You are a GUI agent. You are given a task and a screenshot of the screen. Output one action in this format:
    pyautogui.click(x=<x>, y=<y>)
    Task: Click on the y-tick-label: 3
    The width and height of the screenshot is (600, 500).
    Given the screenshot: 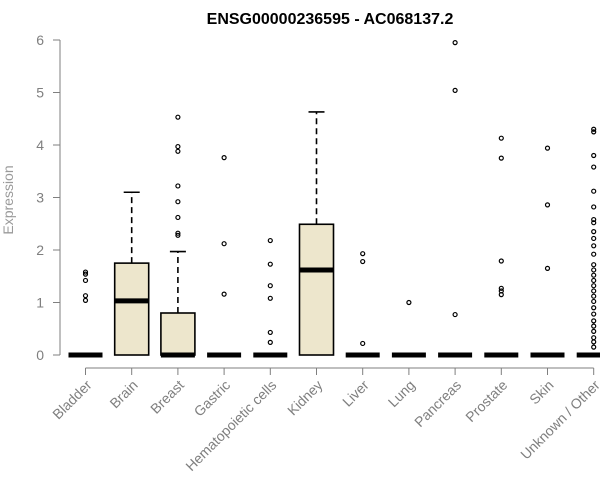 What is the action you would take?
    pyautogui.click(x=40, y=198)
    